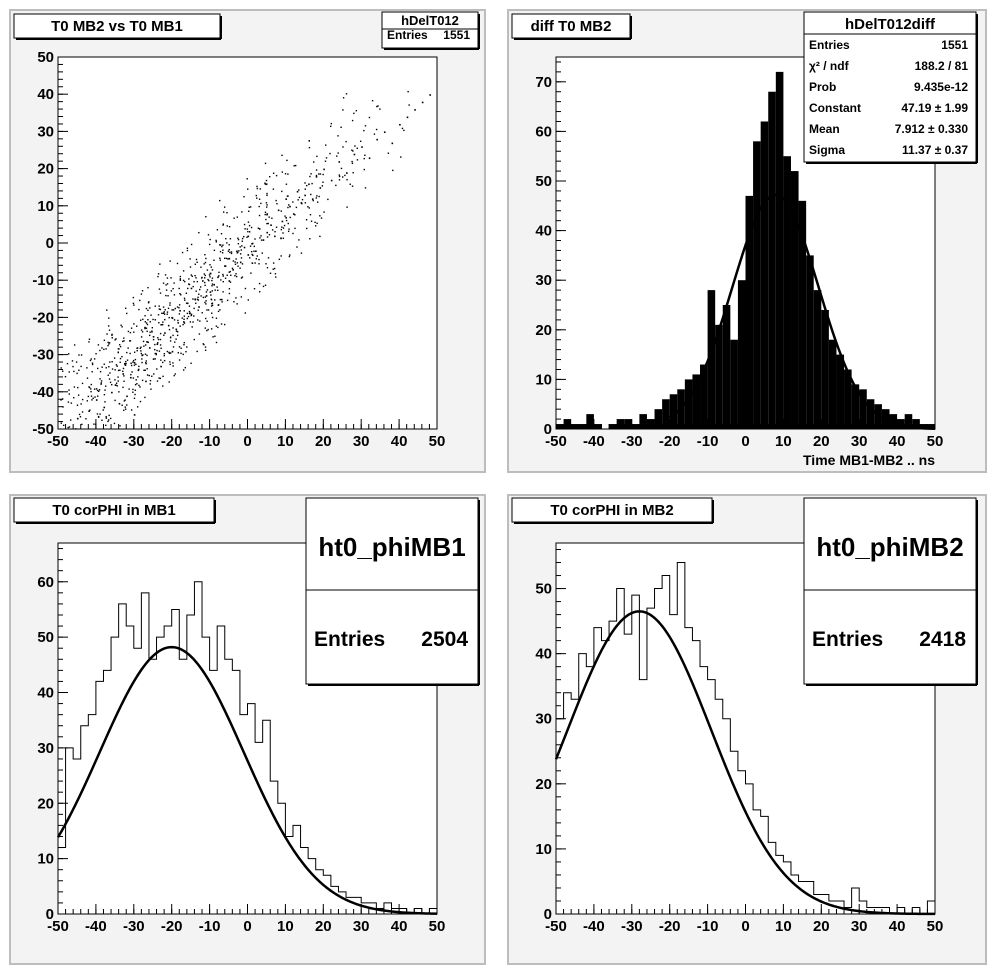  I want to click on stats-box, so click(890, 87).